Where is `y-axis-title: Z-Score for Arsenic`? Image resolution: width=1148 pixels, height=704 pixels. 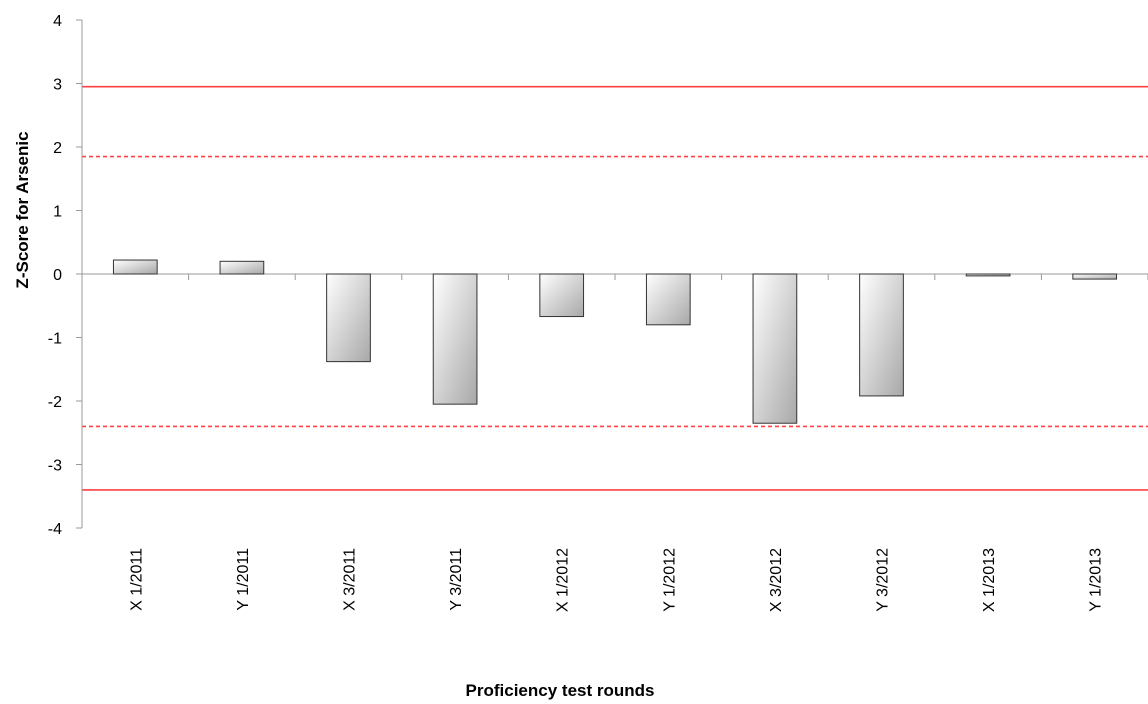 y-axis-title: Z-Score for Arsenic is located at coordinates (22, 209).